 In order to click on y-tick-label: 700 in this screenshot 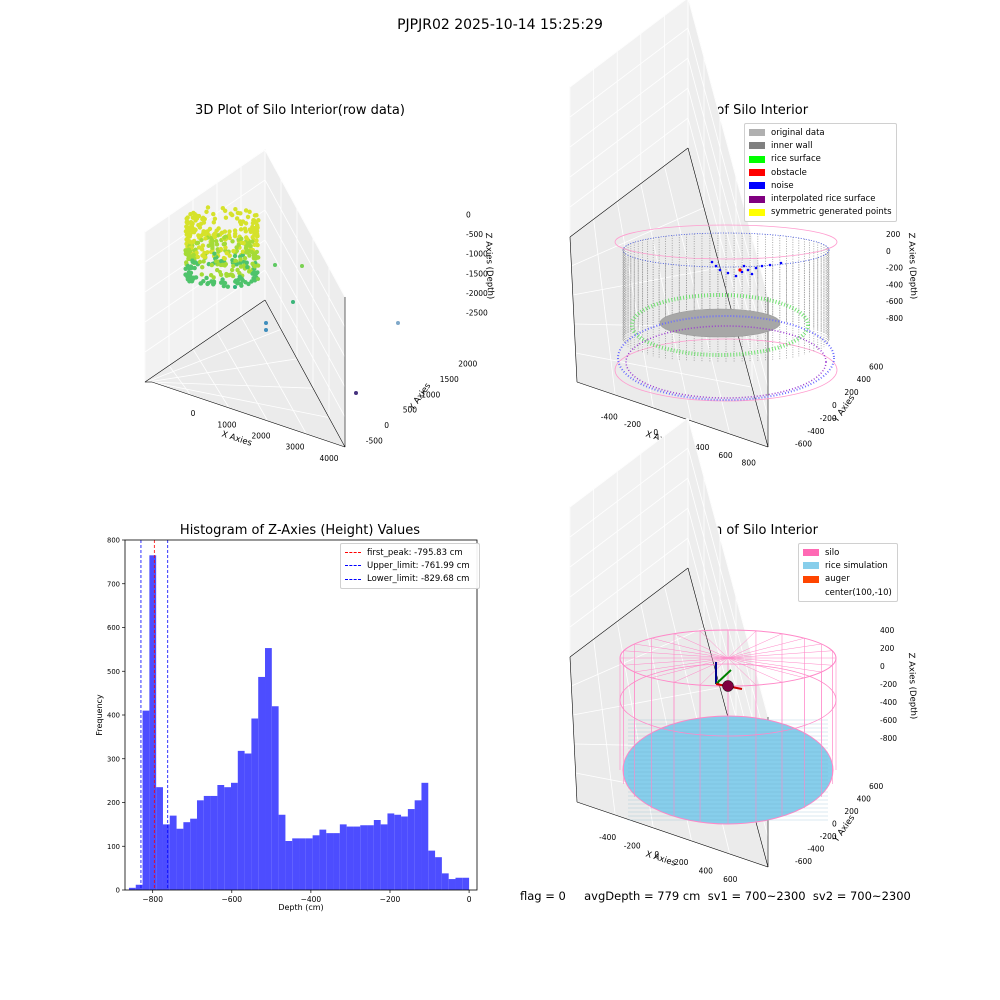, I will do `click(113, 584)`.